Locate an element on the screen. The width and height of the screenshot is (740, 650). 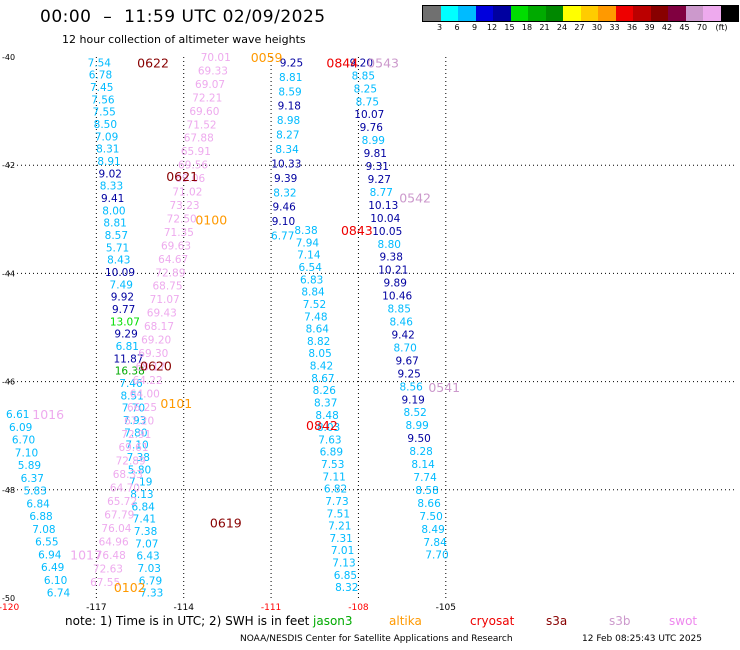
wave-height-value: 64.70 is located at coordinates (125, 489).